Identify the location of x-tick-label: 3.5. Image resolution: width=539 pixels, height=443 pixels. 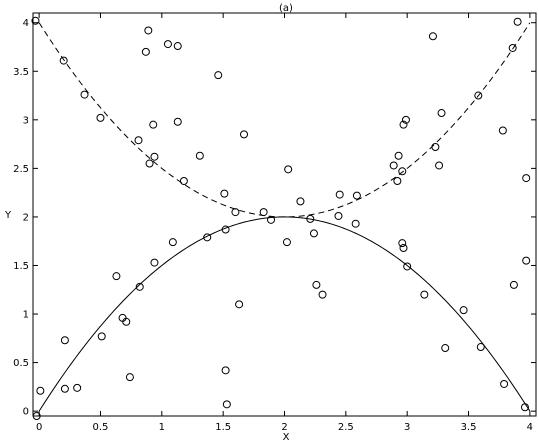
(469, 427).